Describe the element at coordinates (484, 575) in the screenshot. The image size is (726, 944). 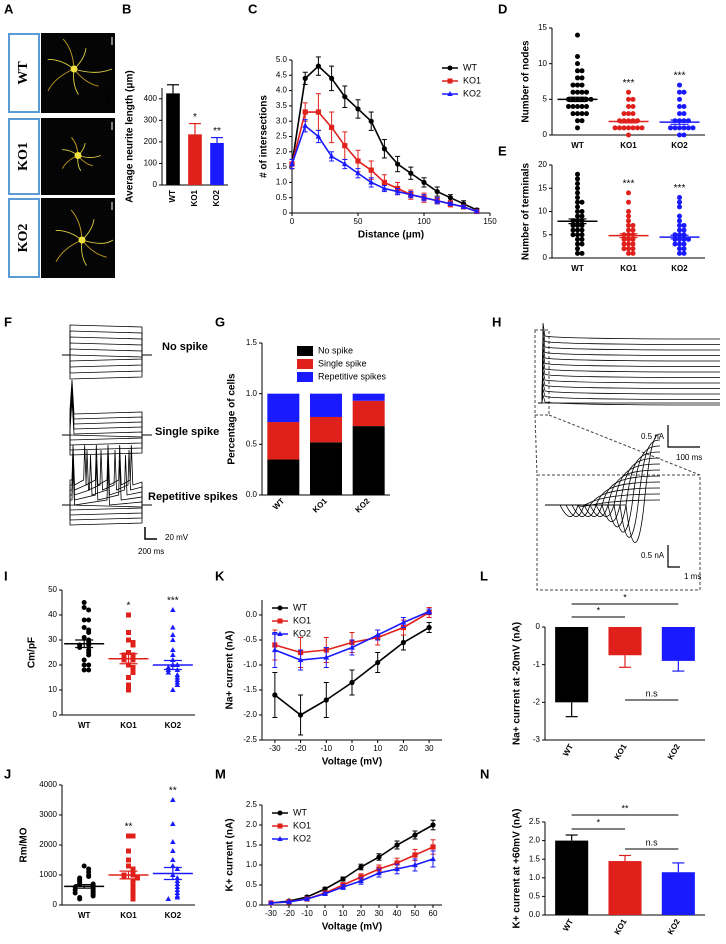
I see `panel-letter: L` at that location.